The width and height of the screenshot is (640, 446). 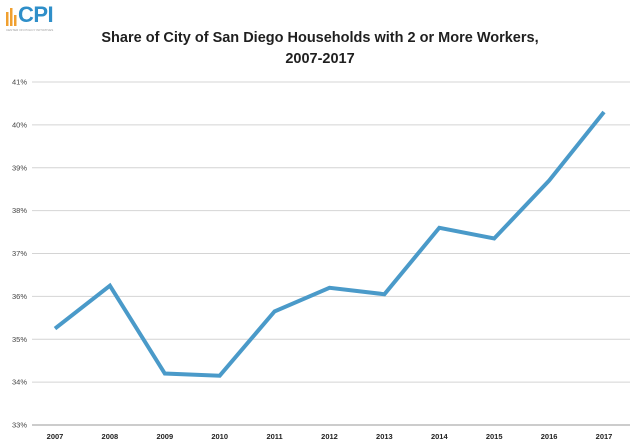 I want to click on y-tick-label: 34%, so click(x=19, y=382).